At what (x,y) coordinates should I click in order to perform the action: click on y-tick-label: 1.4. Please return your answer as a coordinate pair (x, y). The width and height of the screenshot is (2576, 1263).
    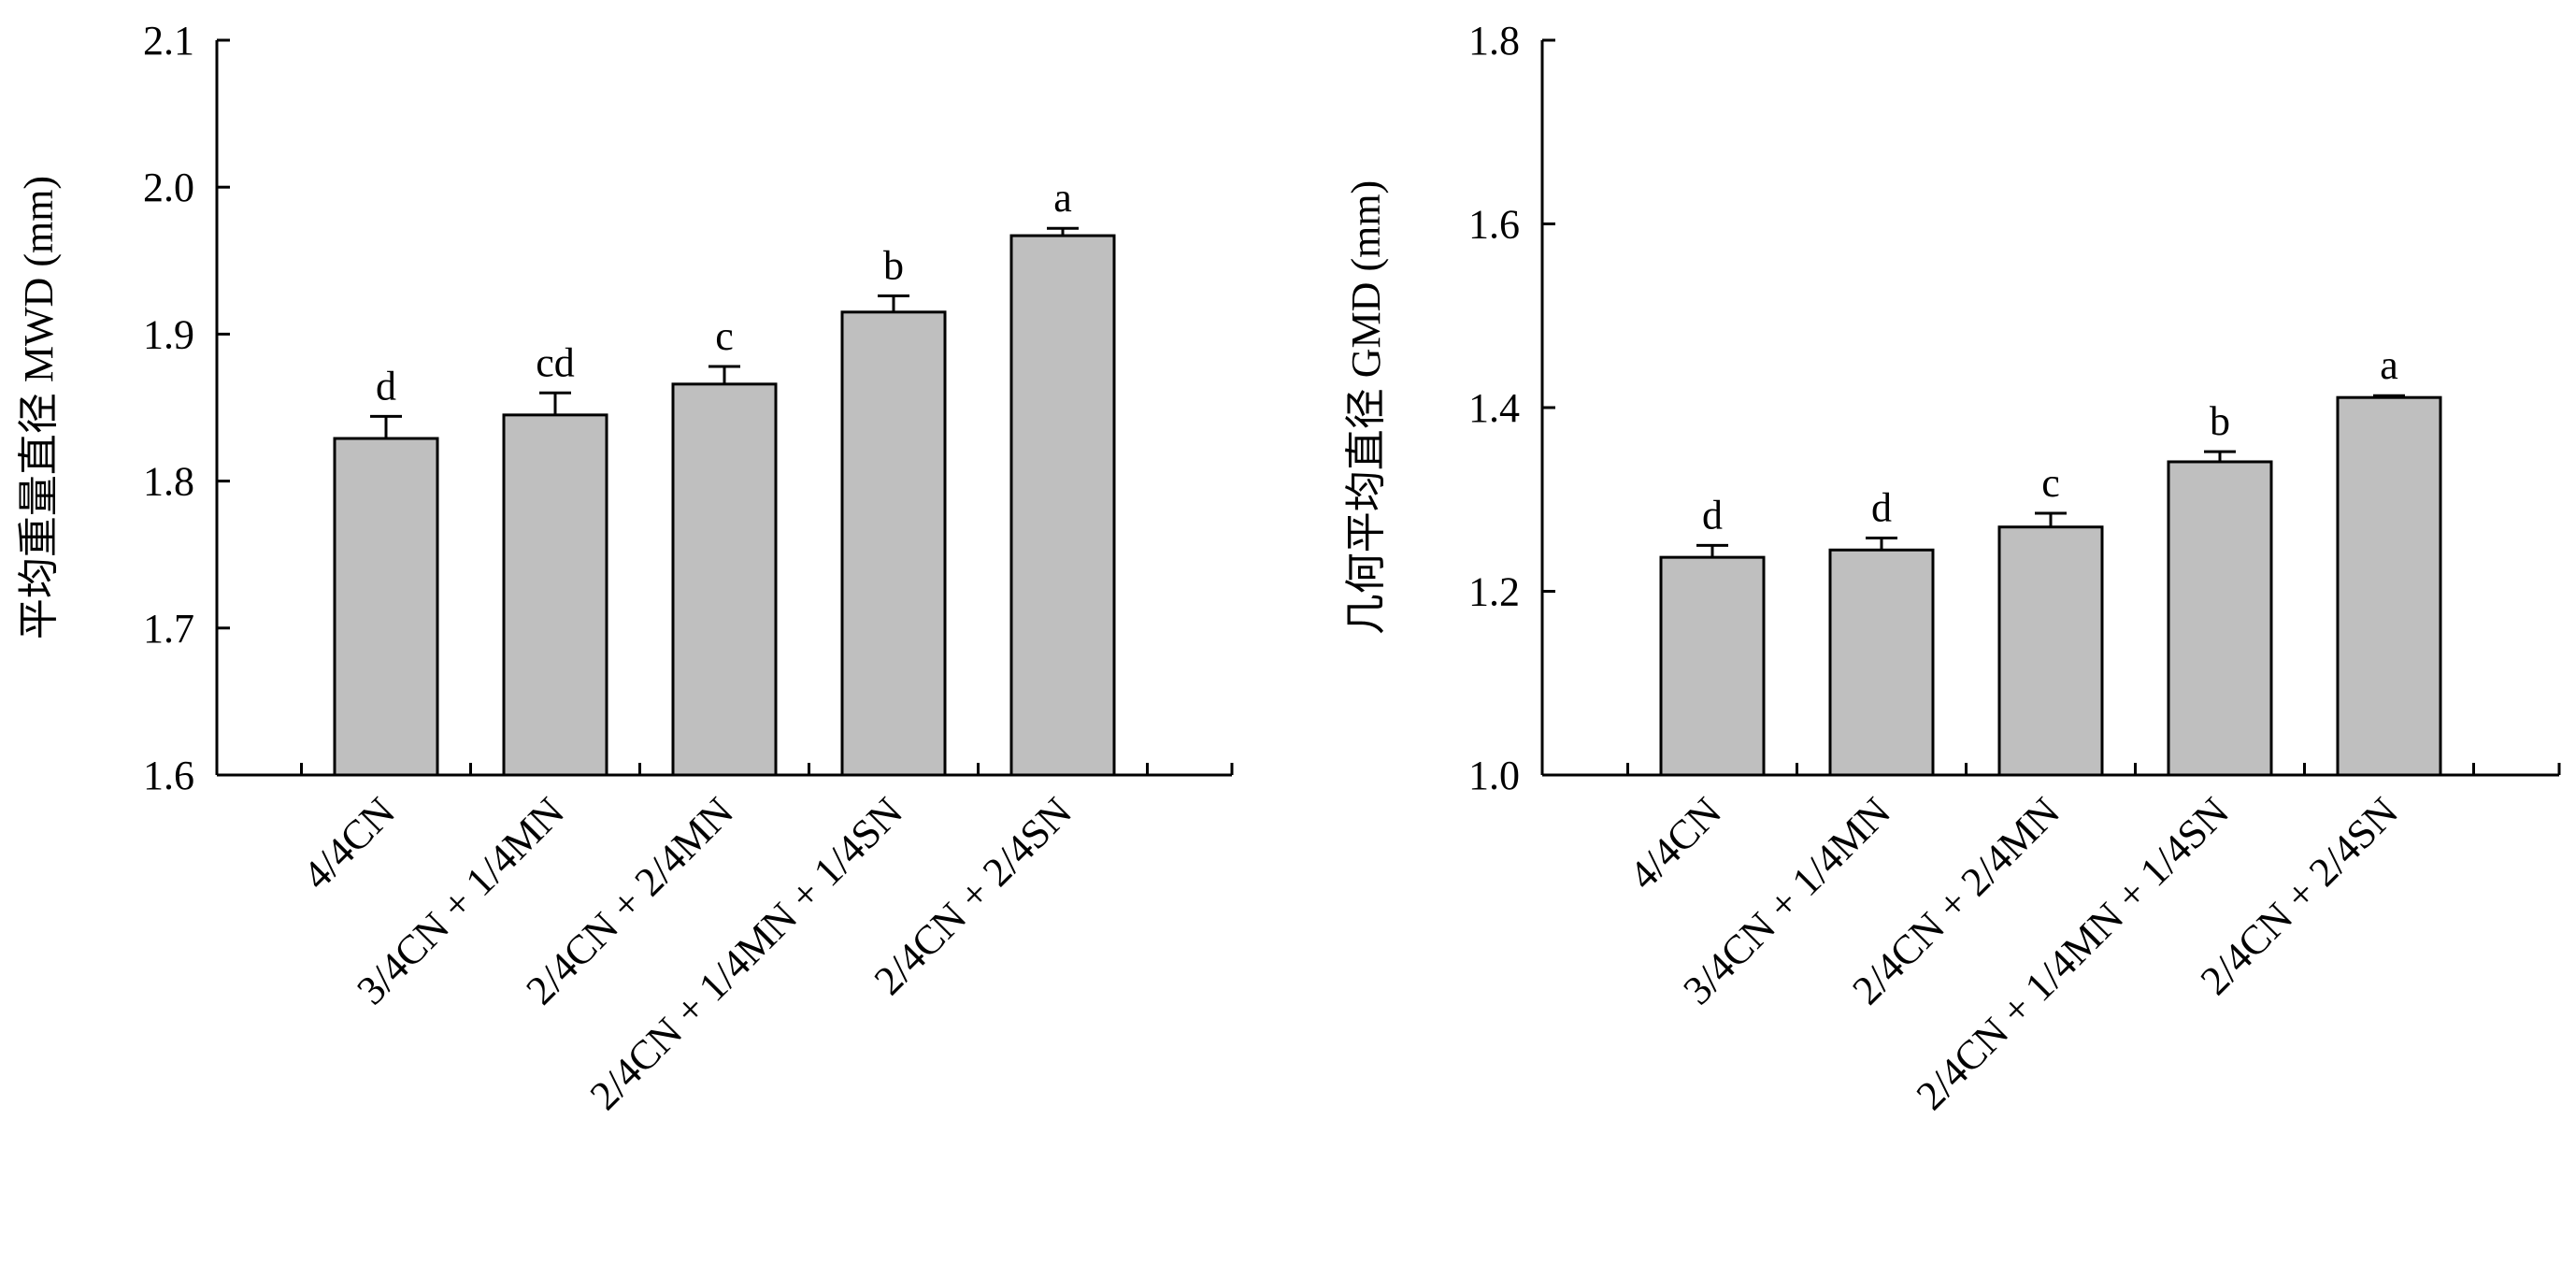
    Looking at the image, I should click on (1494, 408).